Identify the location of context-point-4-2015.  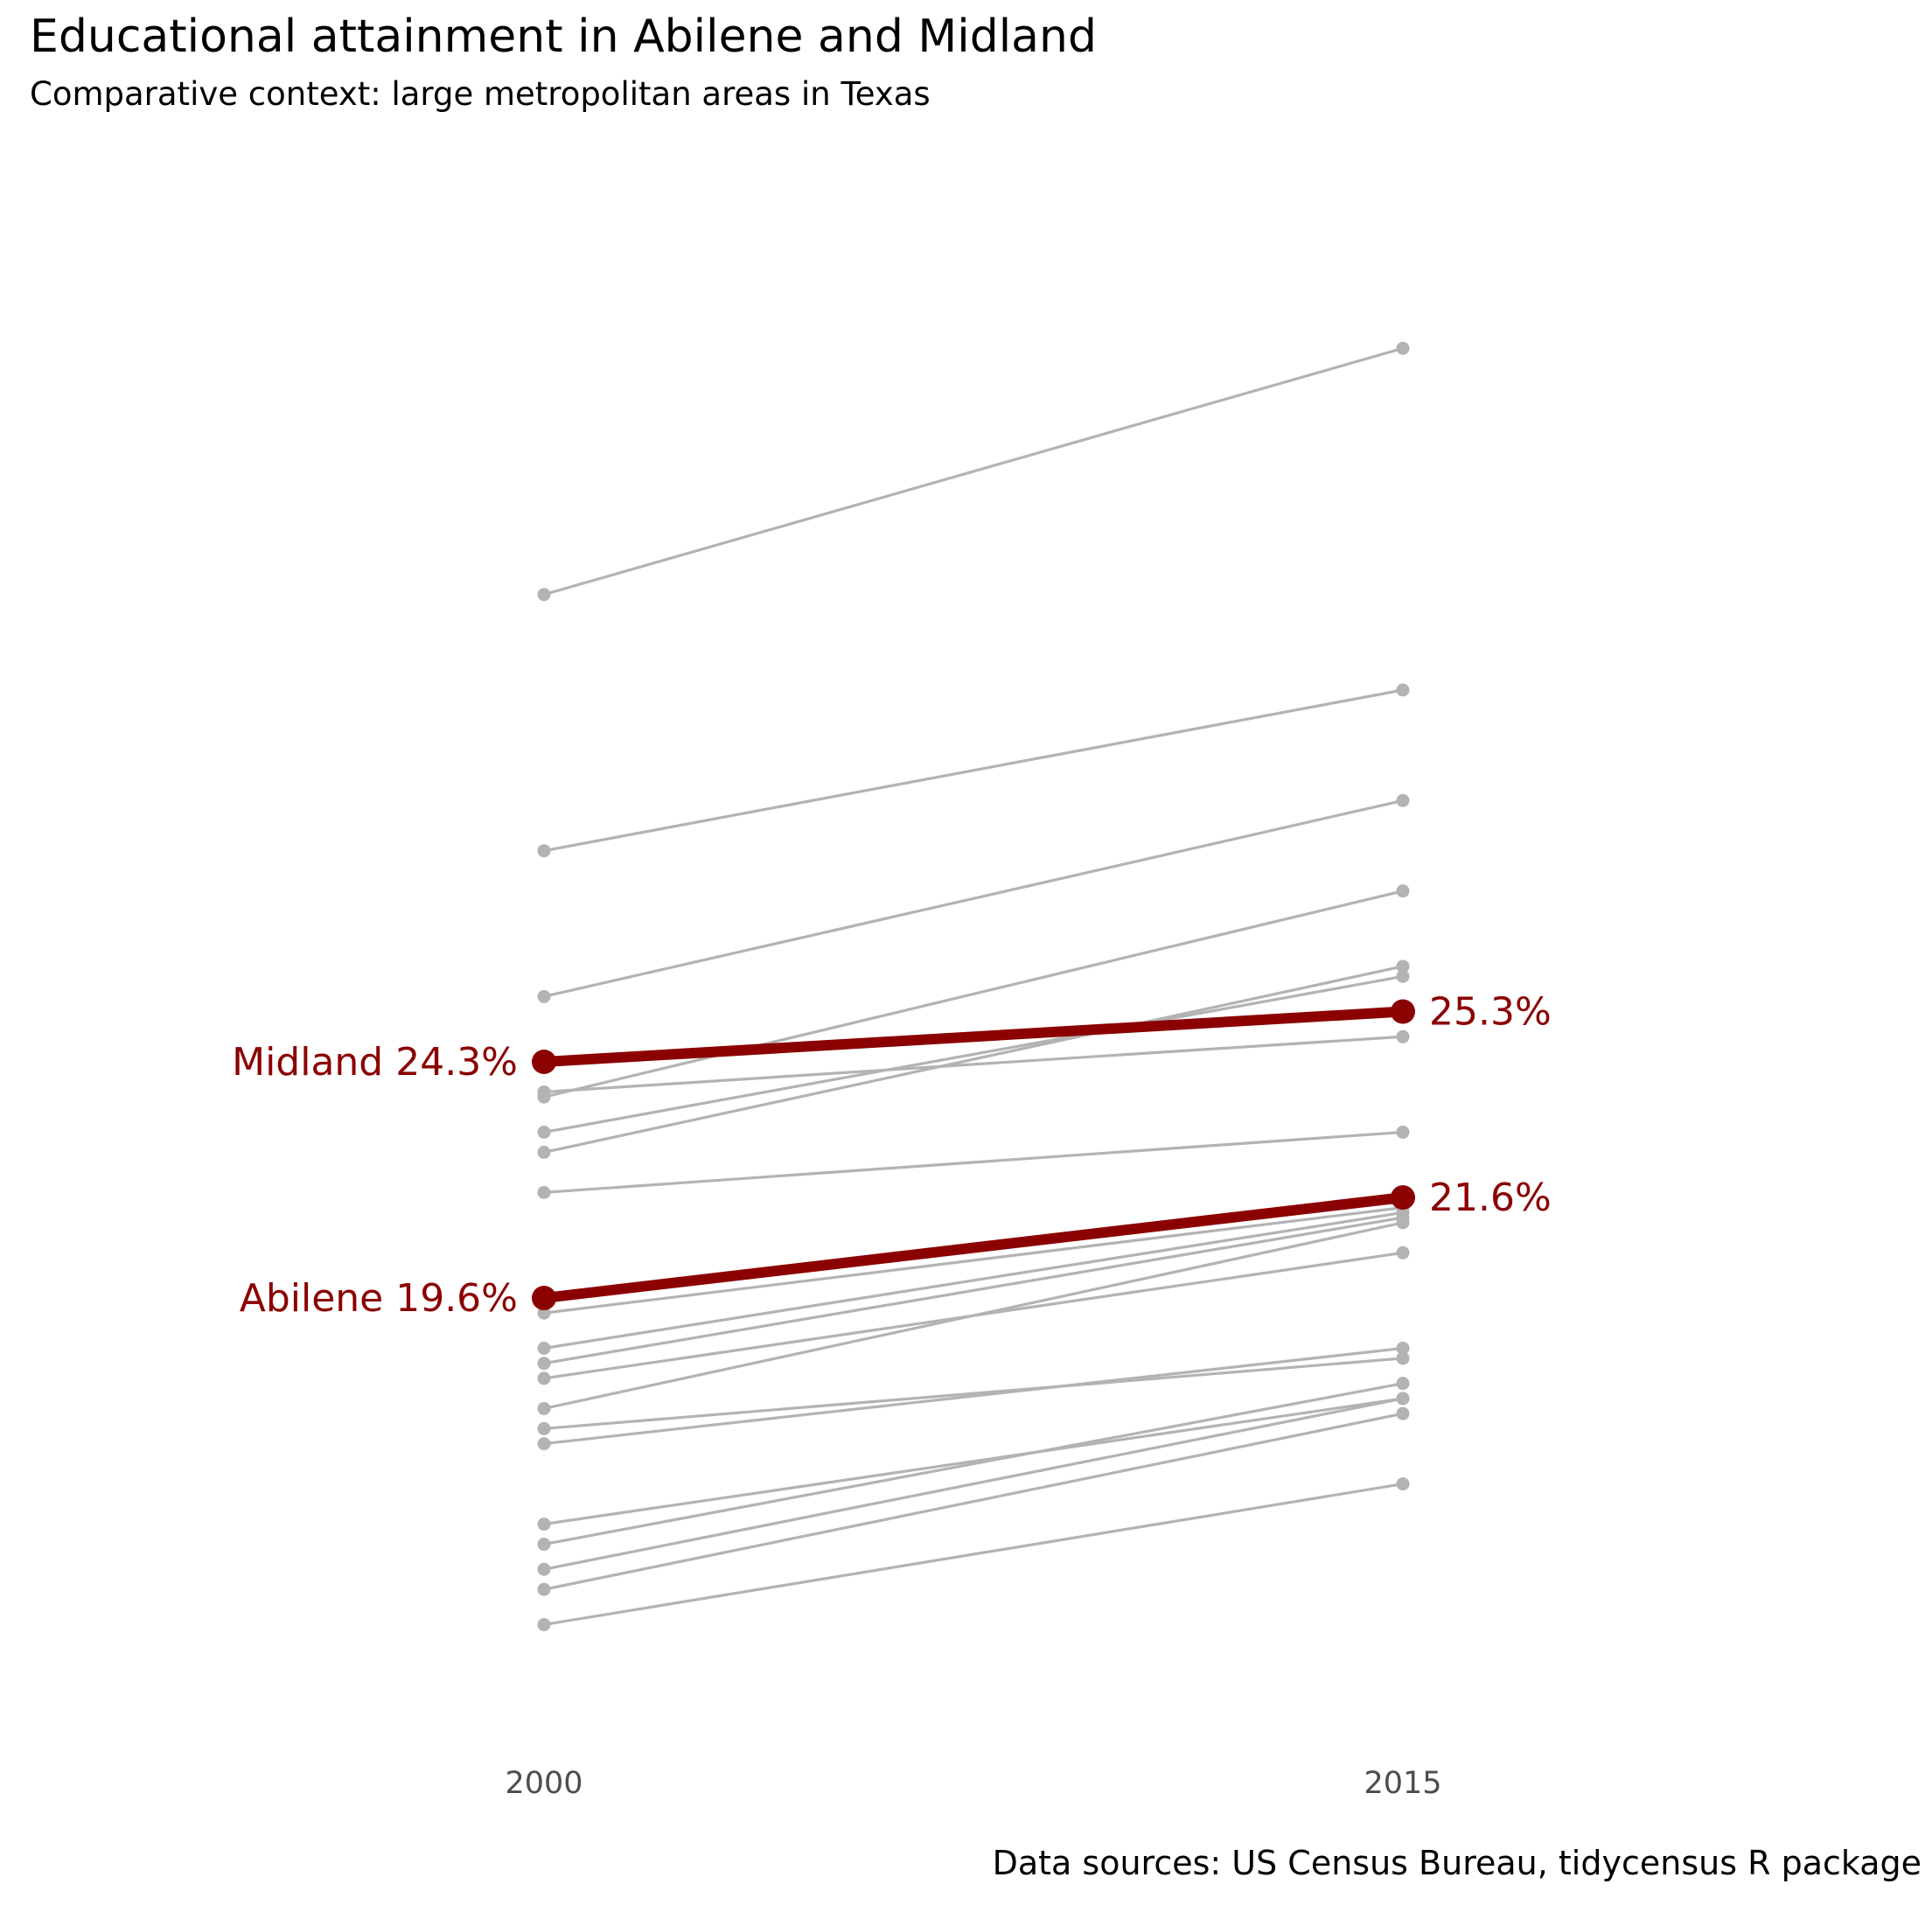
(1403, 891).